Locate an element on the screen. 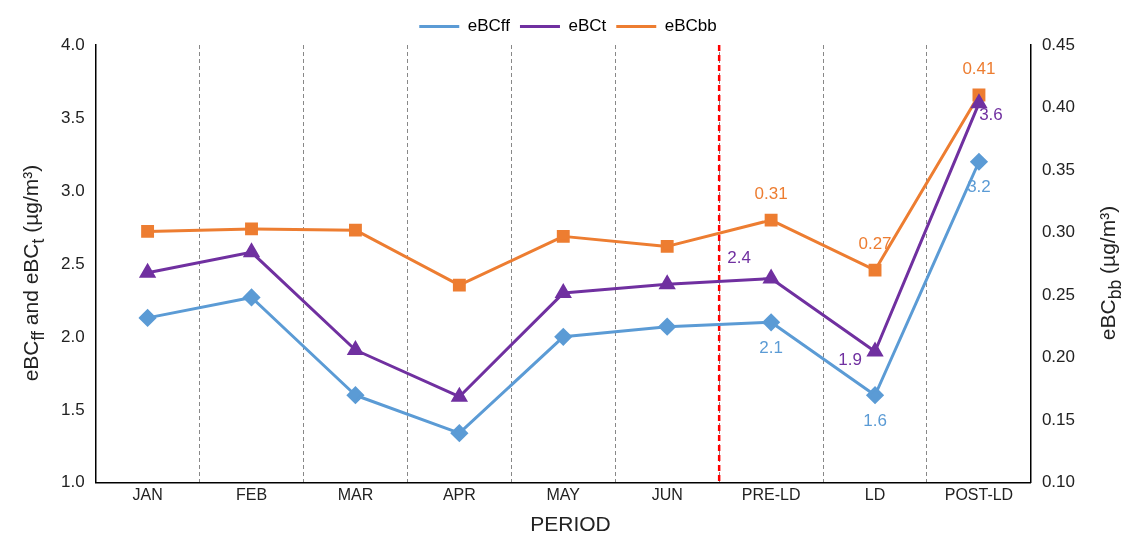 The width and height of the screenshot is (1133, 548). data-label: 0.41 is located at coordinates (979, 68).